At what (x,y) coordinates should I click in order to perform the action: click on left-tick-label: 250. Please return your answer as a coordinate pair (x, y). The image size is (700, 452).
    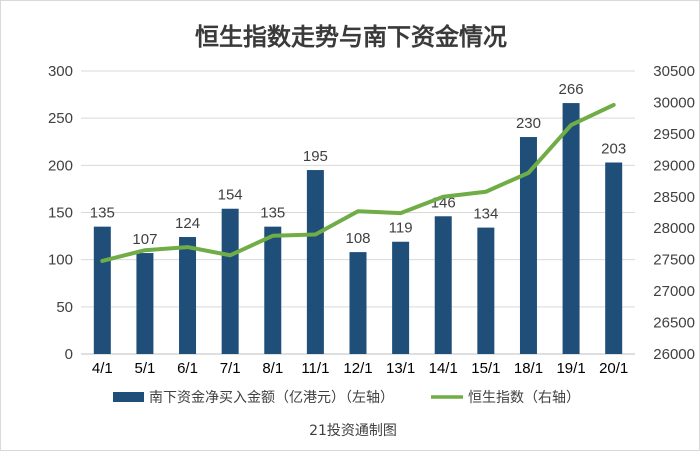
    Looking at the image, I should click on (60, 118).